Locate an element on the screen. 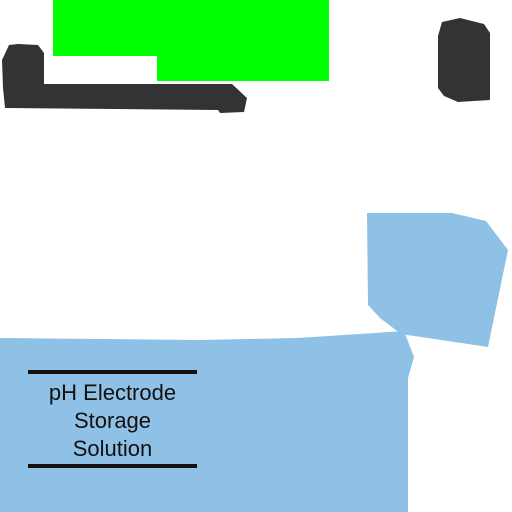  green-tab is located at coordinates (191, 28).